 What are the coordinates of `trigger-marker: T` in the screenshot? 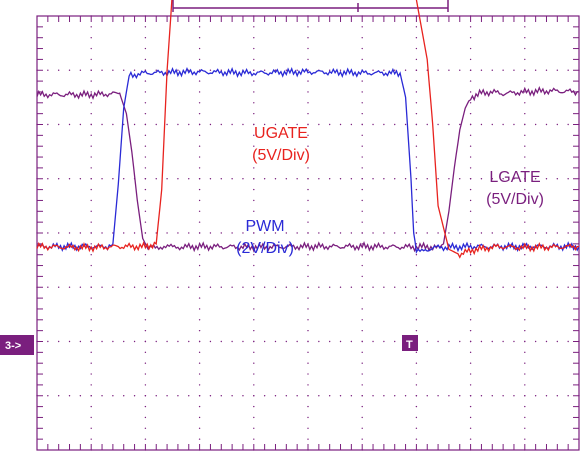 It's located at (410, 343).